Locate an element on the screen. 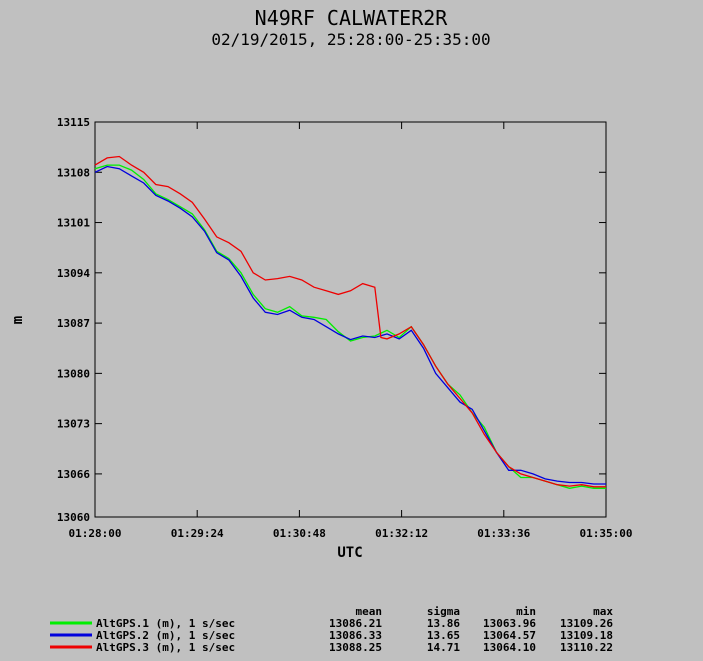  legend-stat: 13063.96 is located at coordinates (509, 623).